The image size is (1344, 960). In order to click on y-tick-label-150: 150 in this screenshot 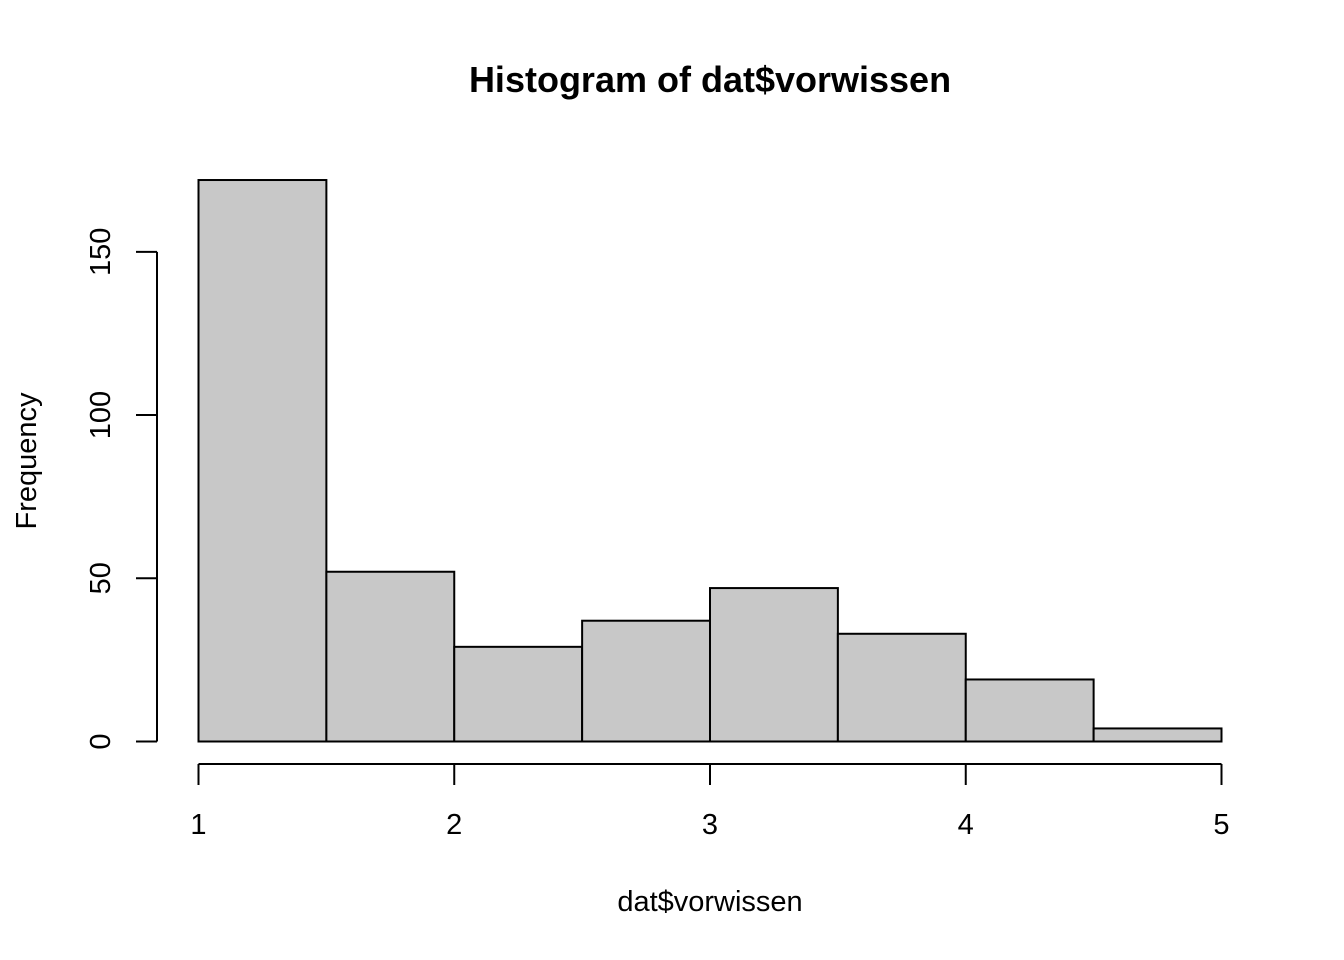, I will do `click(101, 252)`.